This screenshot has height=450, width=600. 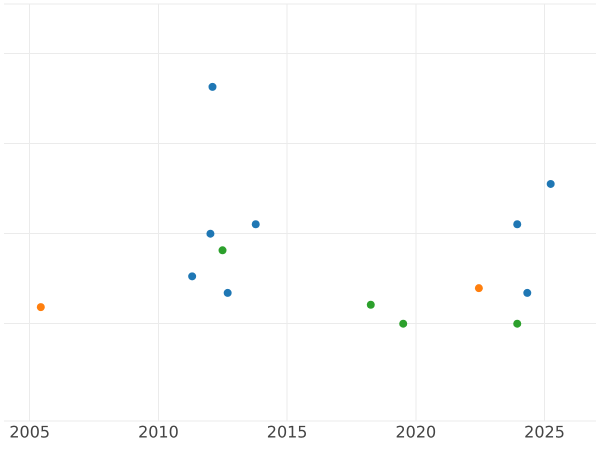 I want to click on x-tick-label: 2015, so click(x=287, y=432).